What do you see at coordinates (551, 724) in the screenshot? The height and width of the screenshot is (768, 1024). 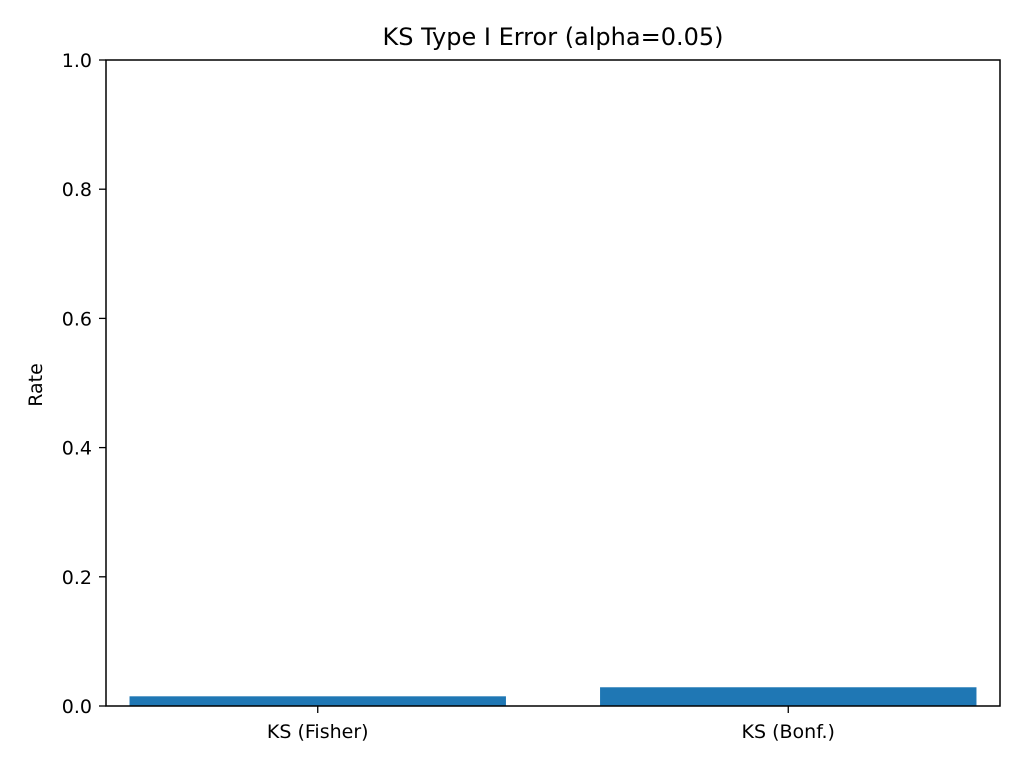 I see `x-ticks-layer: KS (Fisher) KS (Bonf.)` at bounding box center [551, 724].